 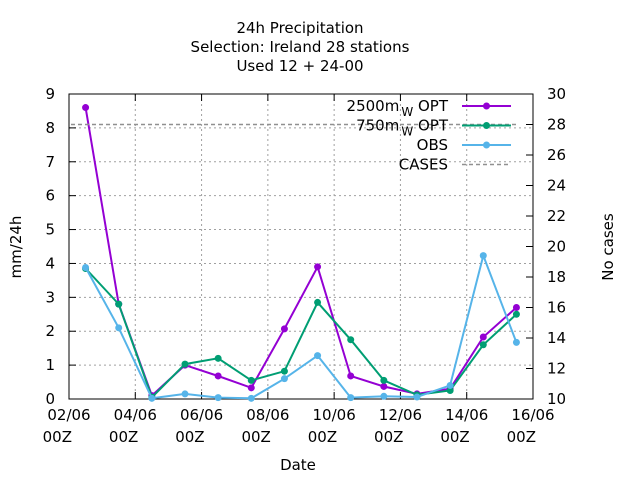 I want to click on x-tick-label: 10/06, so click(x=334, y=415).